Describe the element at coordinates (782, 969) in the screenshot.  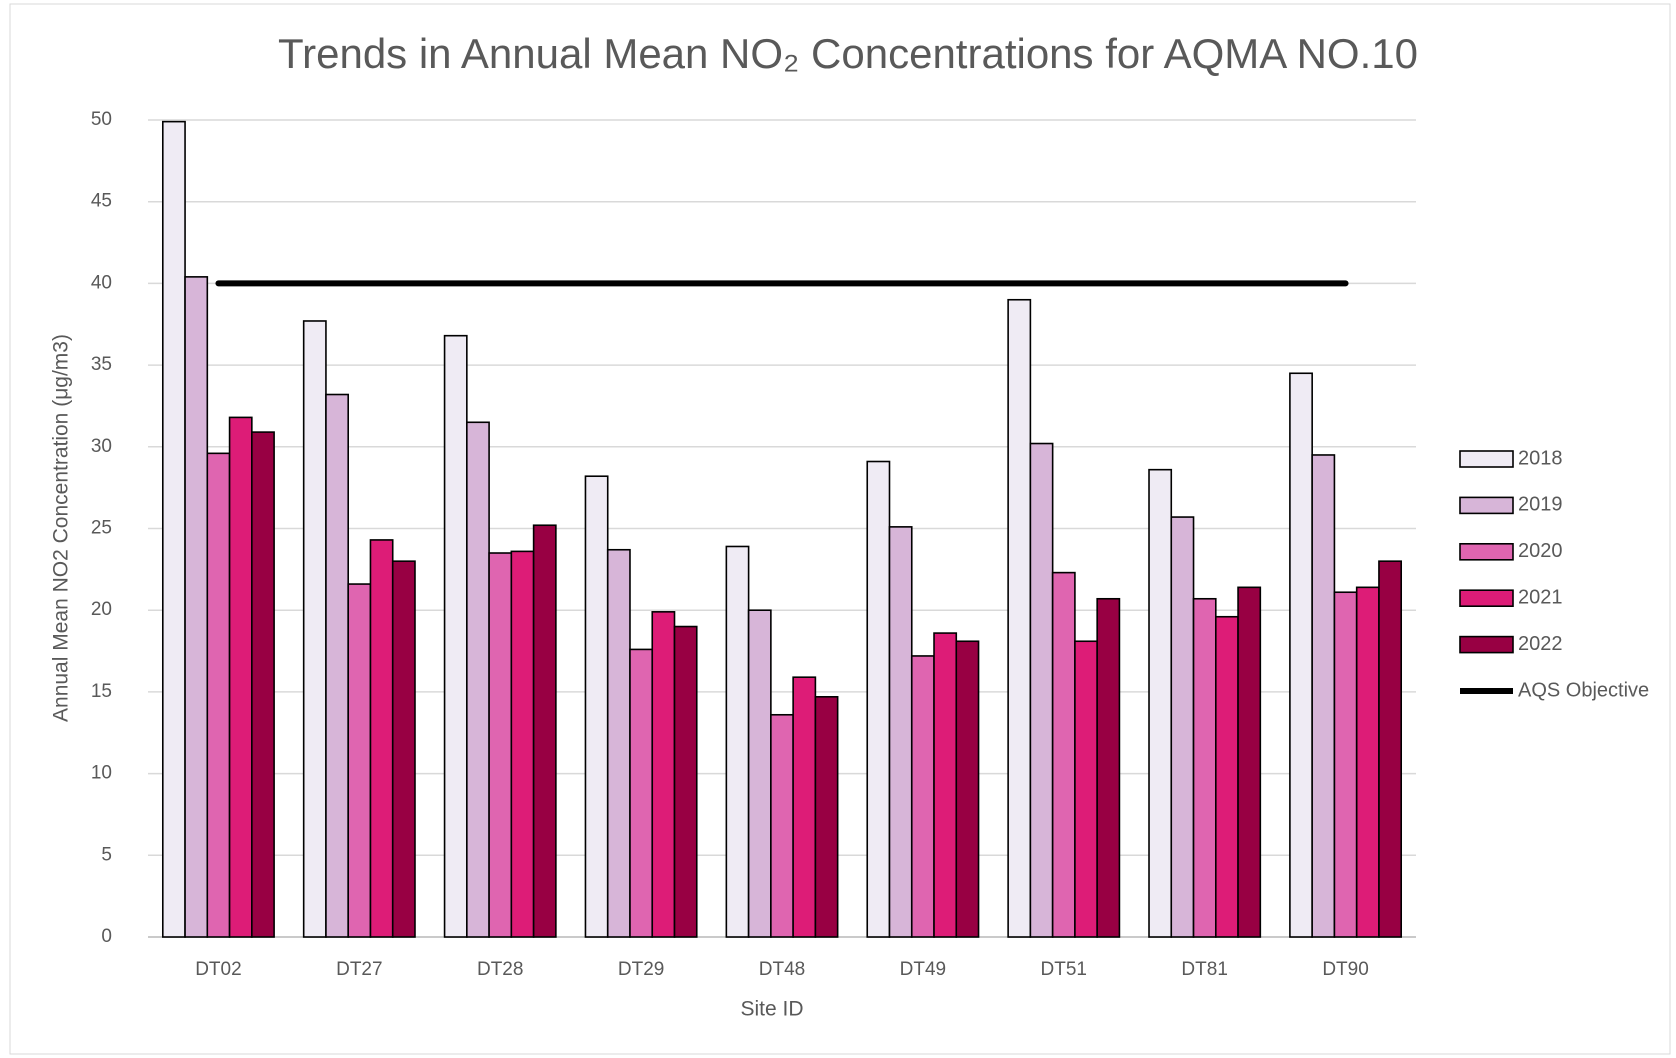
I see `x-tick-label: DT48` at that location.